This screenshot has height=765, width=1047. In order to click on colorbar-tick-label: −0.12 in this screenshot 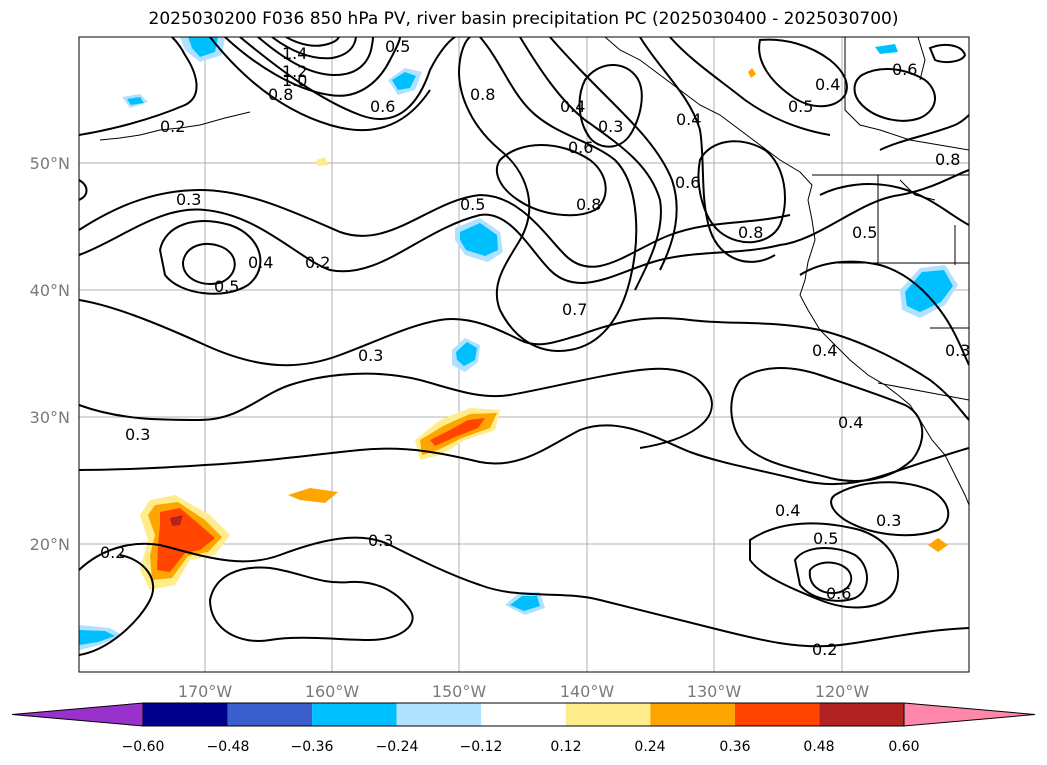, I will do `click(481, 747)`.